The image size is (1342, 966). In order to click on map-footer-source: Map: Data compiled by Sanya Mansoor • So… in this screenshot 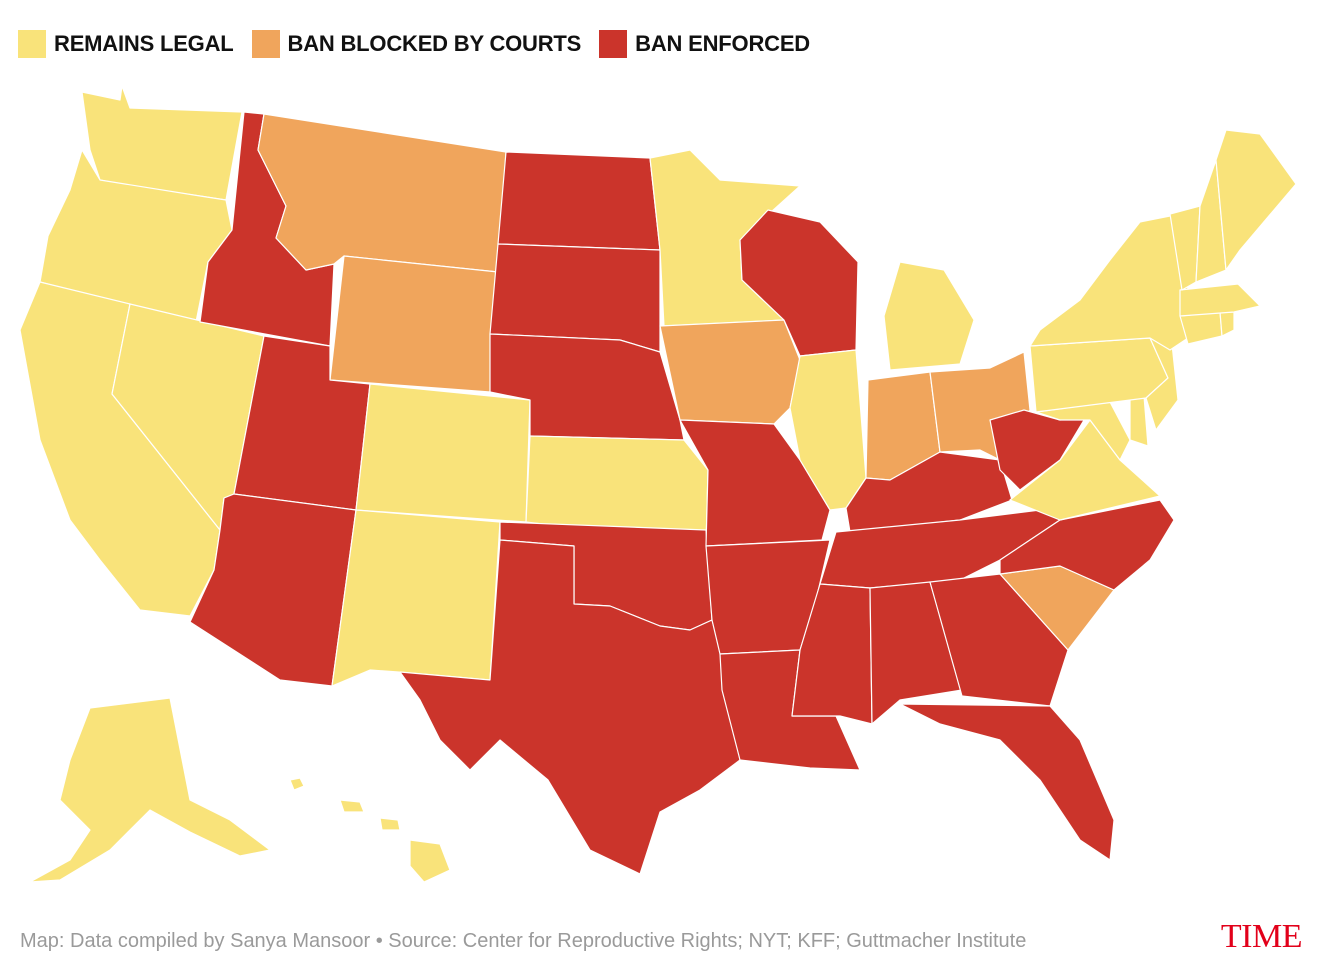, I will do `click(523, 941)`.